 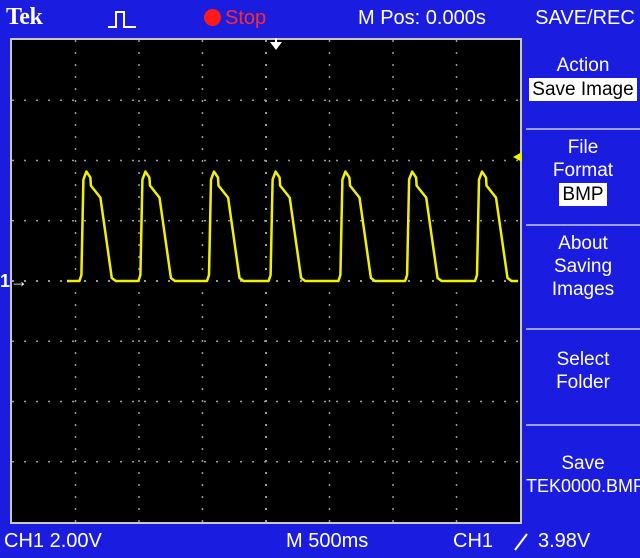 What do you see at coordinates (292, 226) in the screenshot?
I see `ch1-waveform-trace` at bounding box center [292, 226].